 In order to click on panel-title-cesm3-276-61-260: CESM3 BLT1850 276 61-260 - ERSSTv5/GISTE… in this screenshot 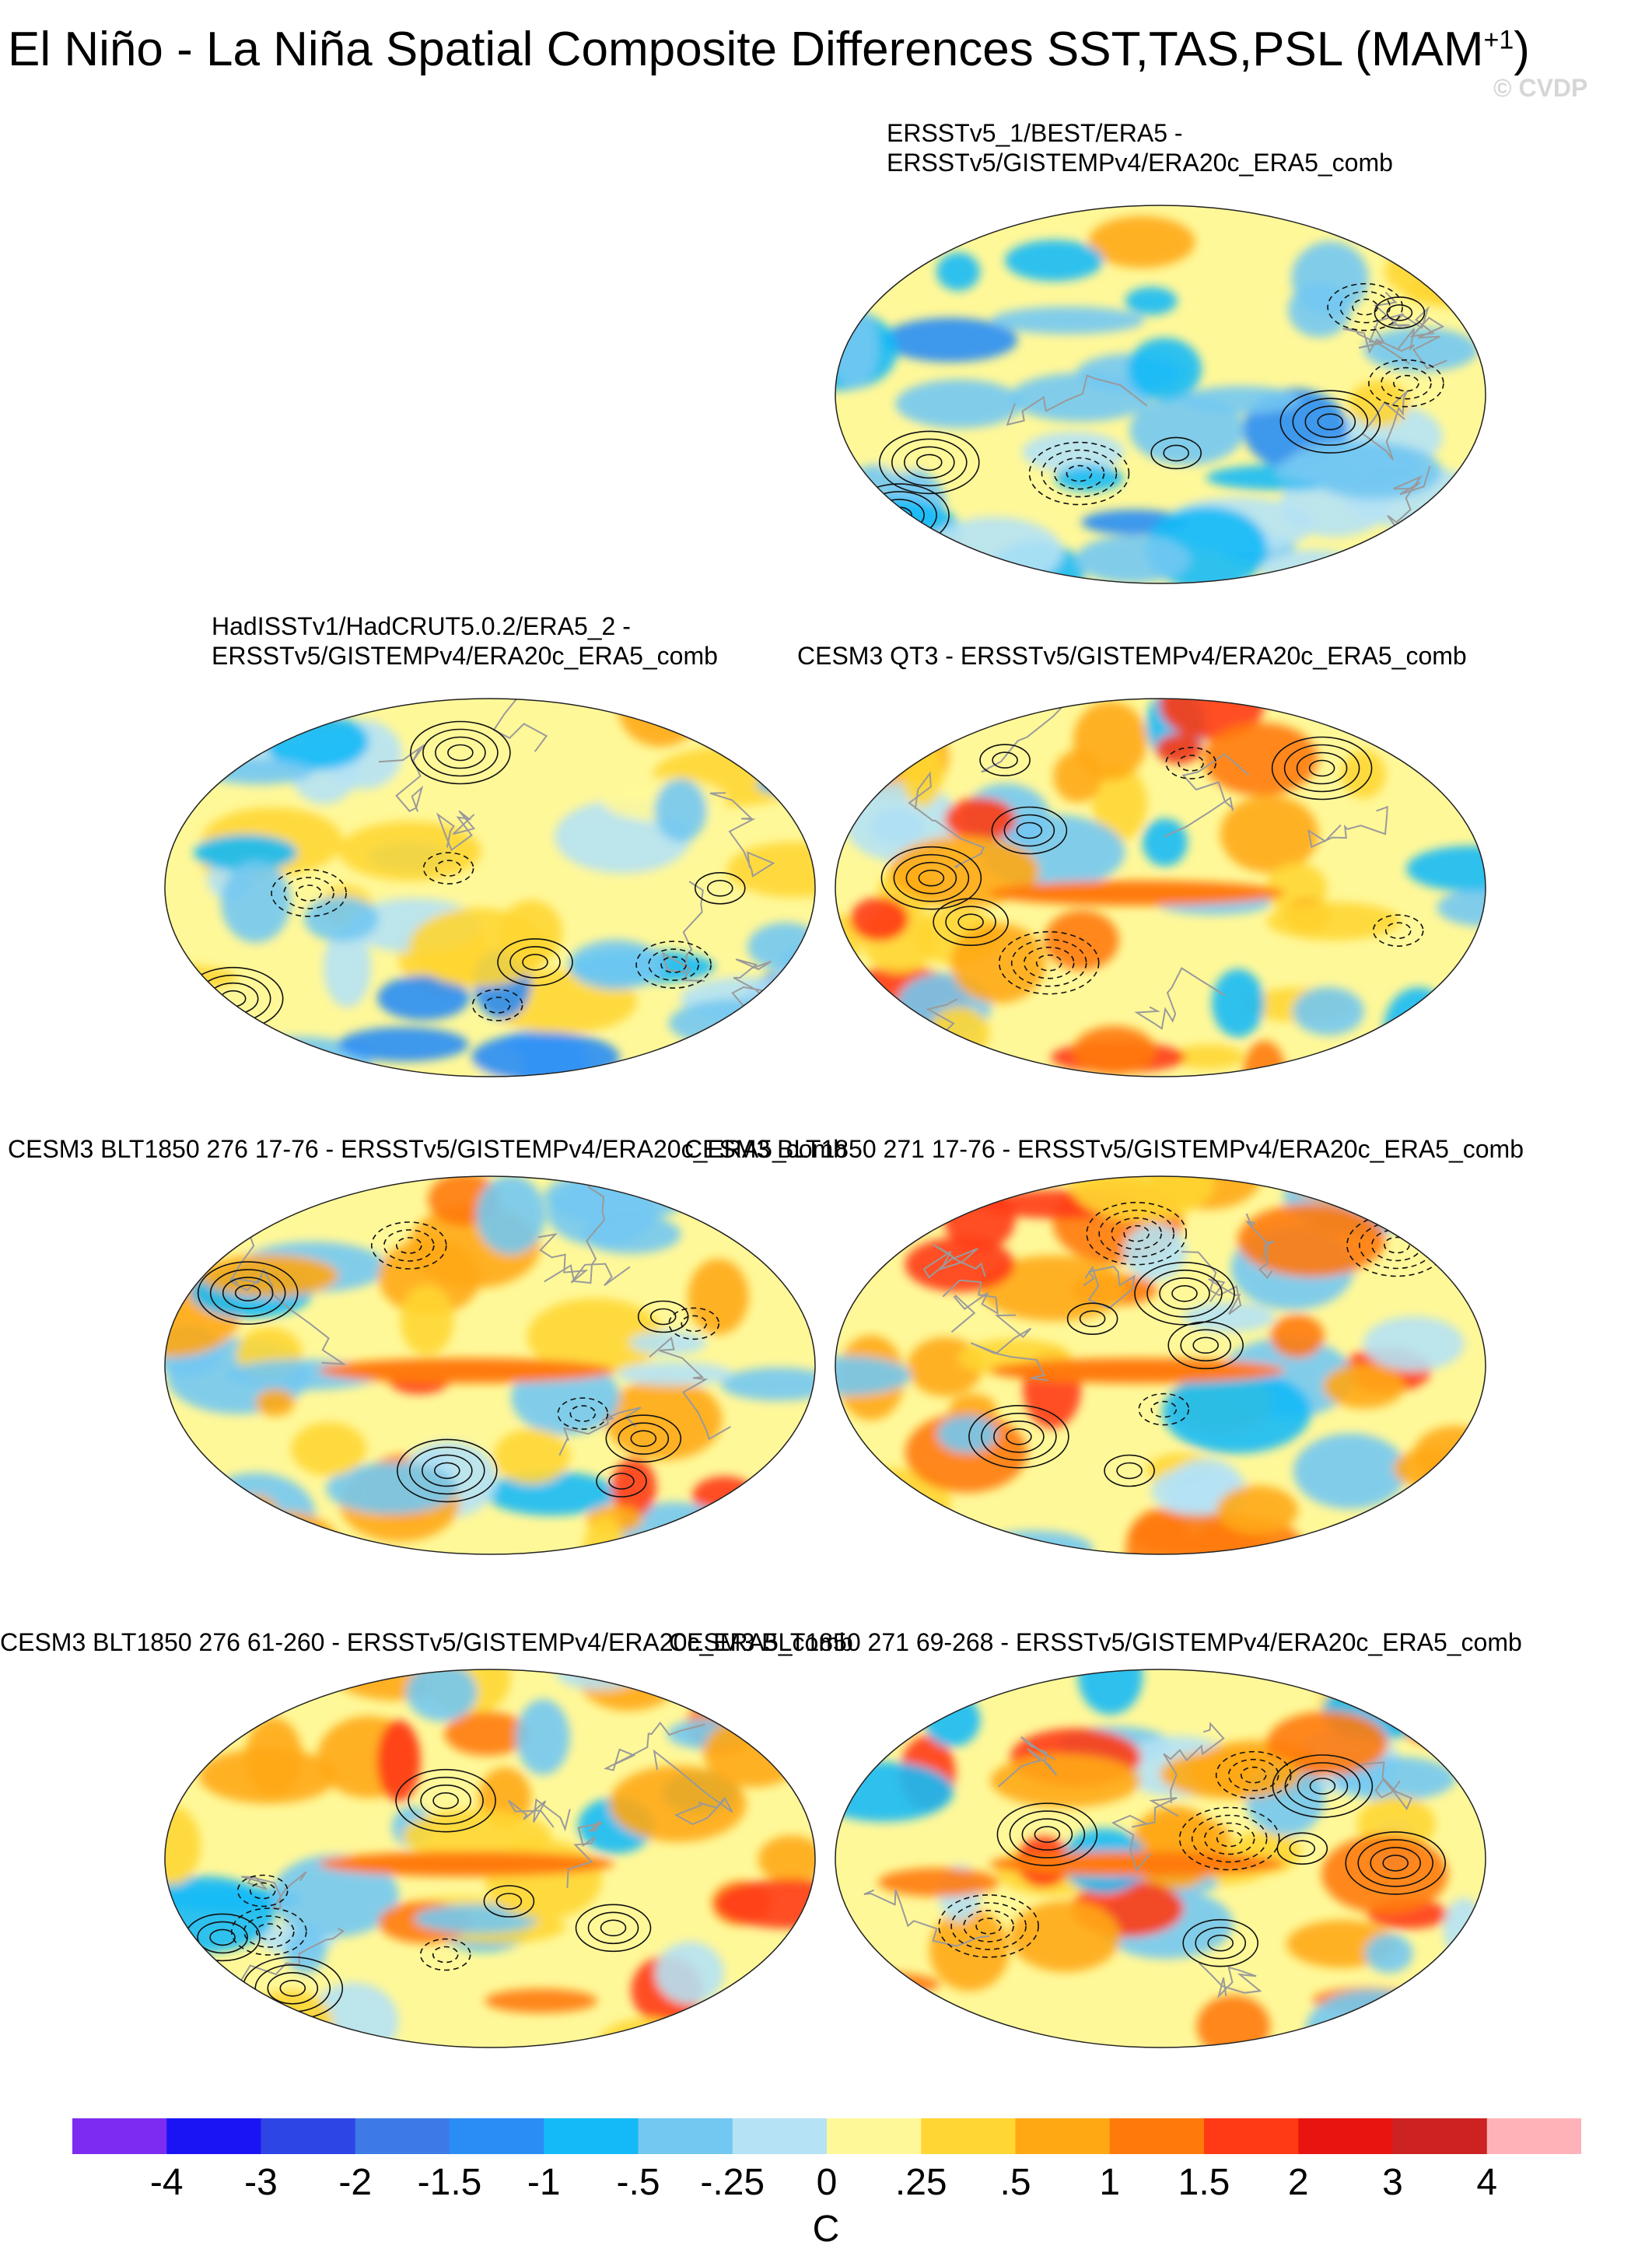, I will do `click(427, 1642)`.